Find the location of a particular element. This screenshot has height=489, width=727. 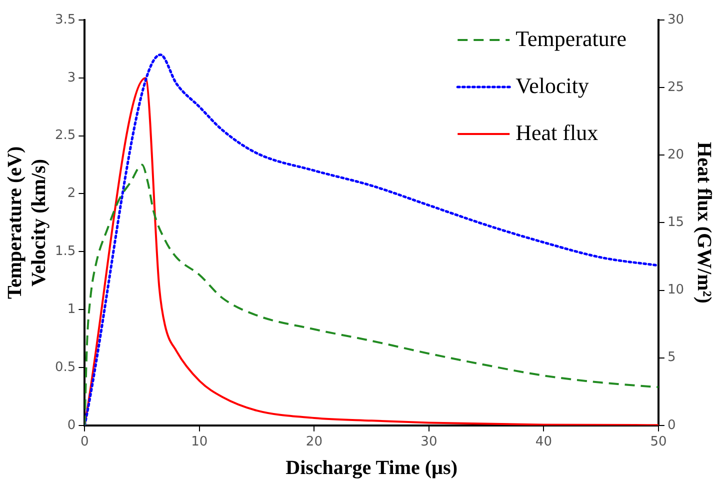

x-tick-label: 40 is located at coordinates (543, 442).